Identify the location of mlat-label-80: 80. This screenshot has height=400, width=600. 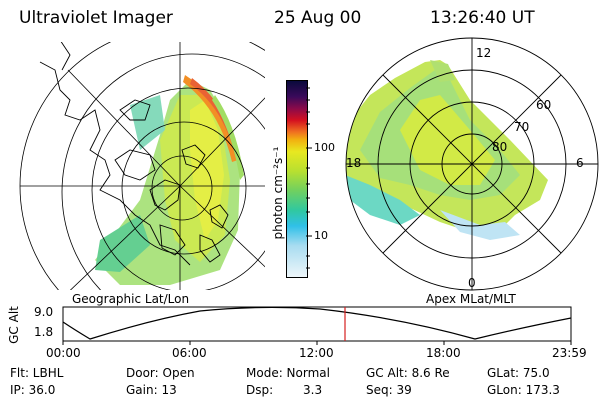
(500, 147).